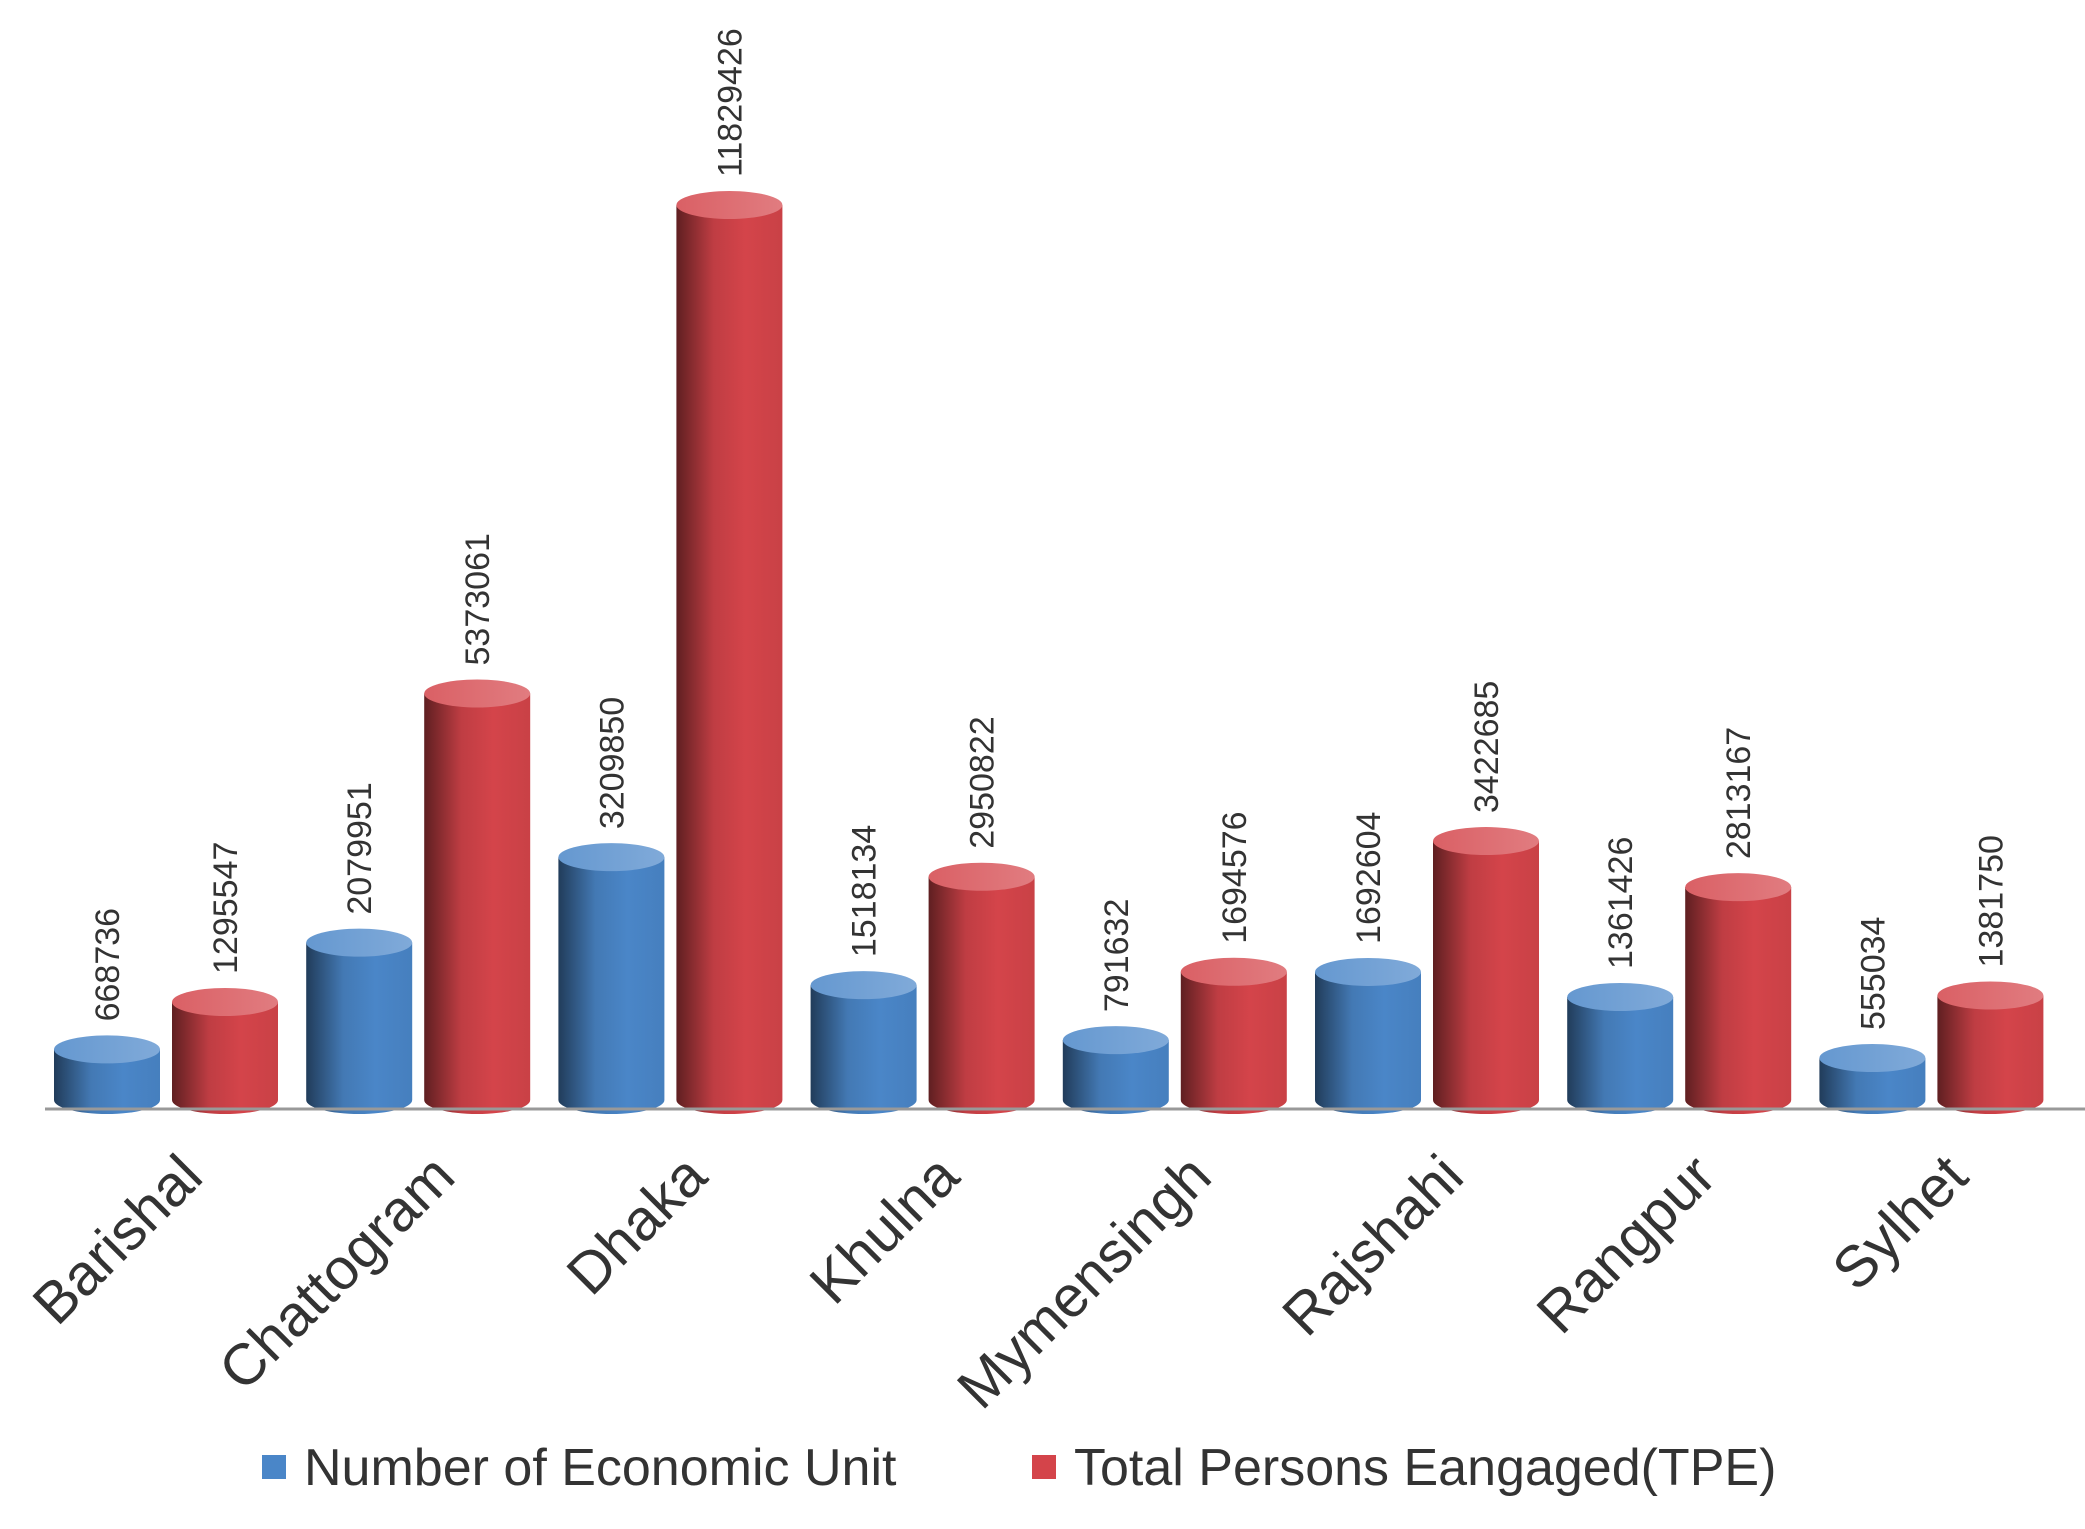 The image size is (2085, 1529). Describe the element at coordinates (1487, 747) in the screenshot. I see `value-label: 3422685` at that location.